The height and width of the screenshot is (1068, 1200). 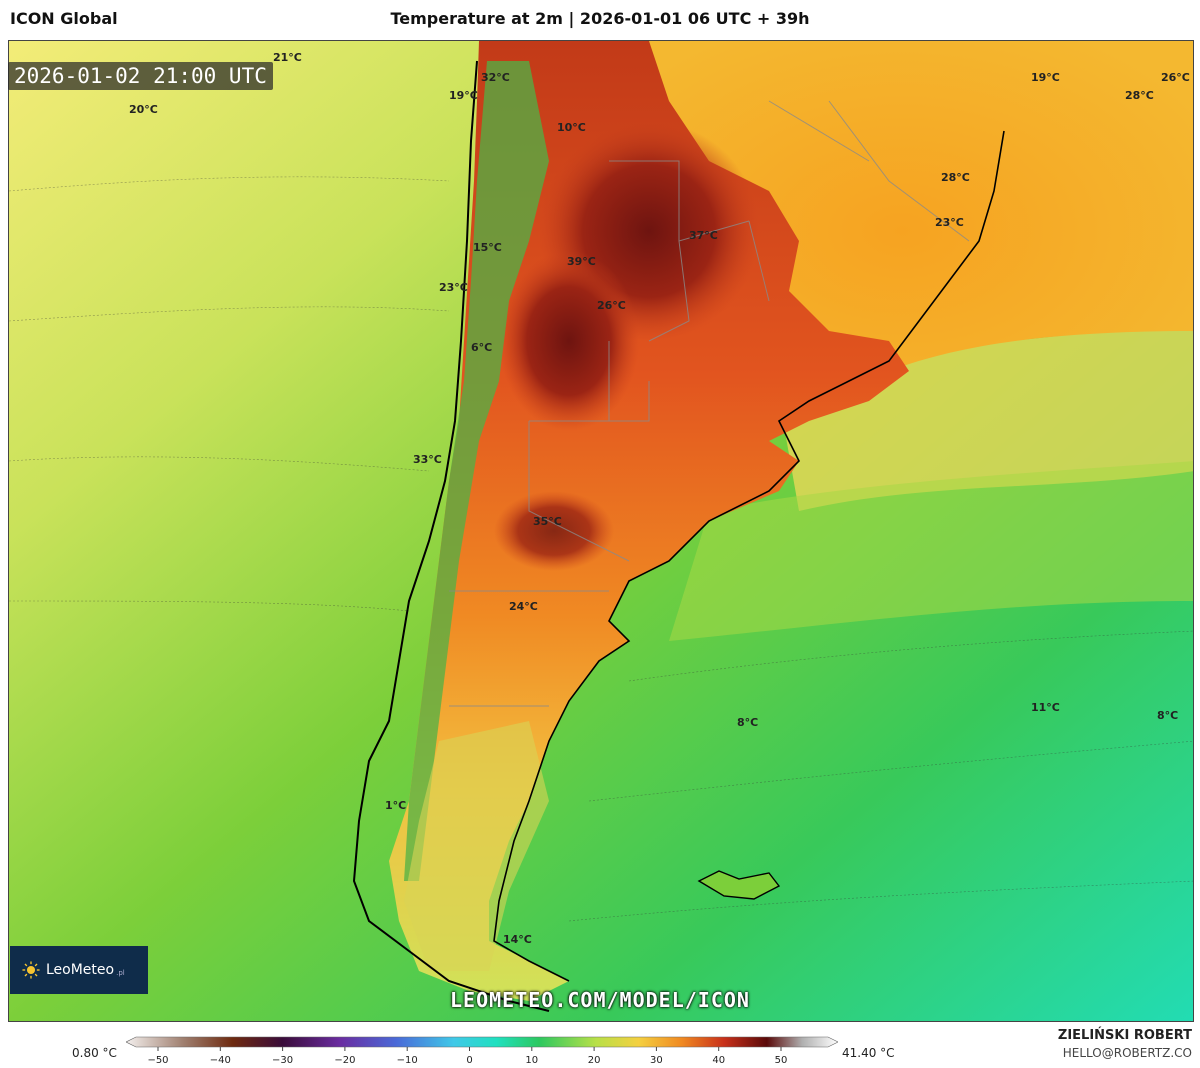 I want to click on temp-label: 33°C, so click(x=427, y=459).